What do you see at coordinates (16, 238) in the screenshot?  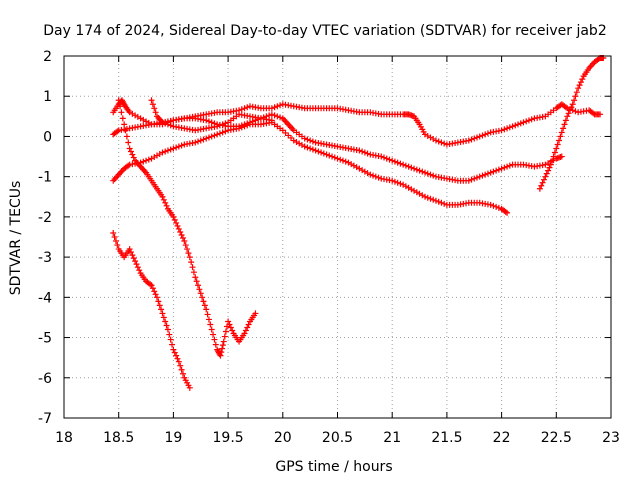 I see `y-axis-label: SDTVAR / TECUs` at bounding box center [16, 238].